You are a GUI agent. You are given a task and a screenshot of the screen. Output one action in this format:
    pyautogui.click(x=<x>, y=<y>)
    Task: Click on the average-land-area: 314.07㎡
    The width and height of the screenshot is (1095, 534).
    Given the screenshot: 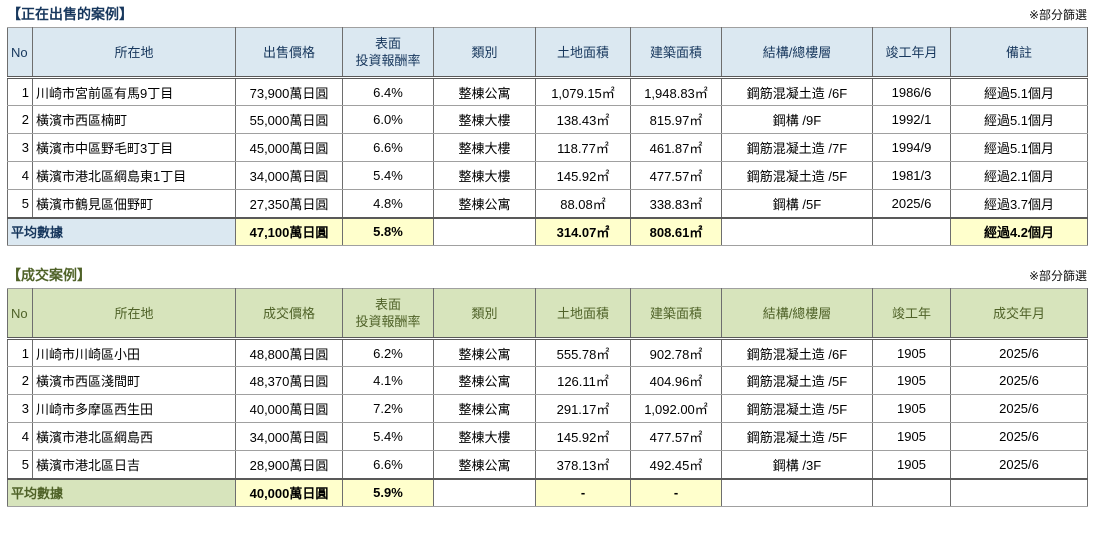 What is the action you would take?
    pyautogui.click(x=583, y=231)
    